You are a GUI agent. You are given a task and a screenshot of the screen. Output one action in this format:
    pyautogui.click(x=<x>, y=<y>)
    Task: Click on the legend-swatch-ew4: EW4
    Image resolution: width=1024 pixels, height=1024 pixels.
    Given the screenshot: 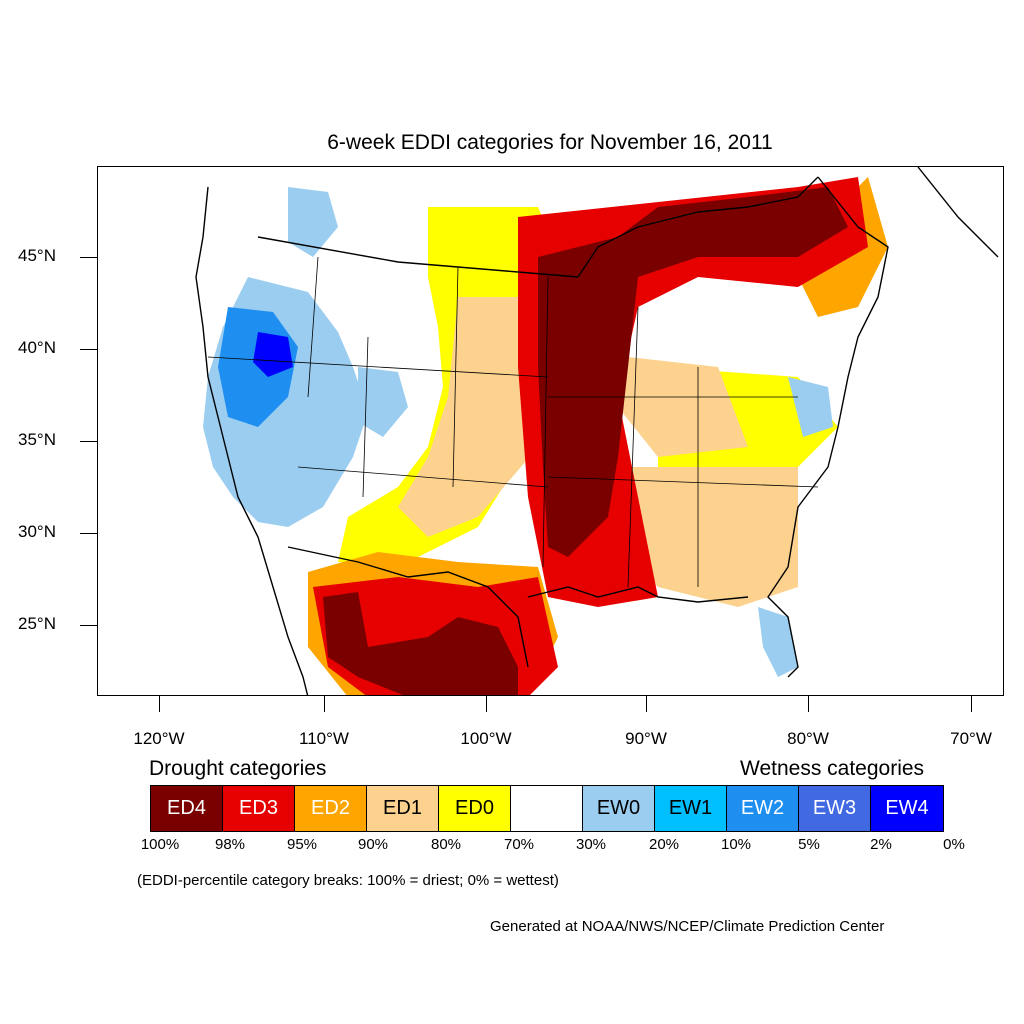 What is the action you would take?
    pyautogui.click(x=907, y=808)
    